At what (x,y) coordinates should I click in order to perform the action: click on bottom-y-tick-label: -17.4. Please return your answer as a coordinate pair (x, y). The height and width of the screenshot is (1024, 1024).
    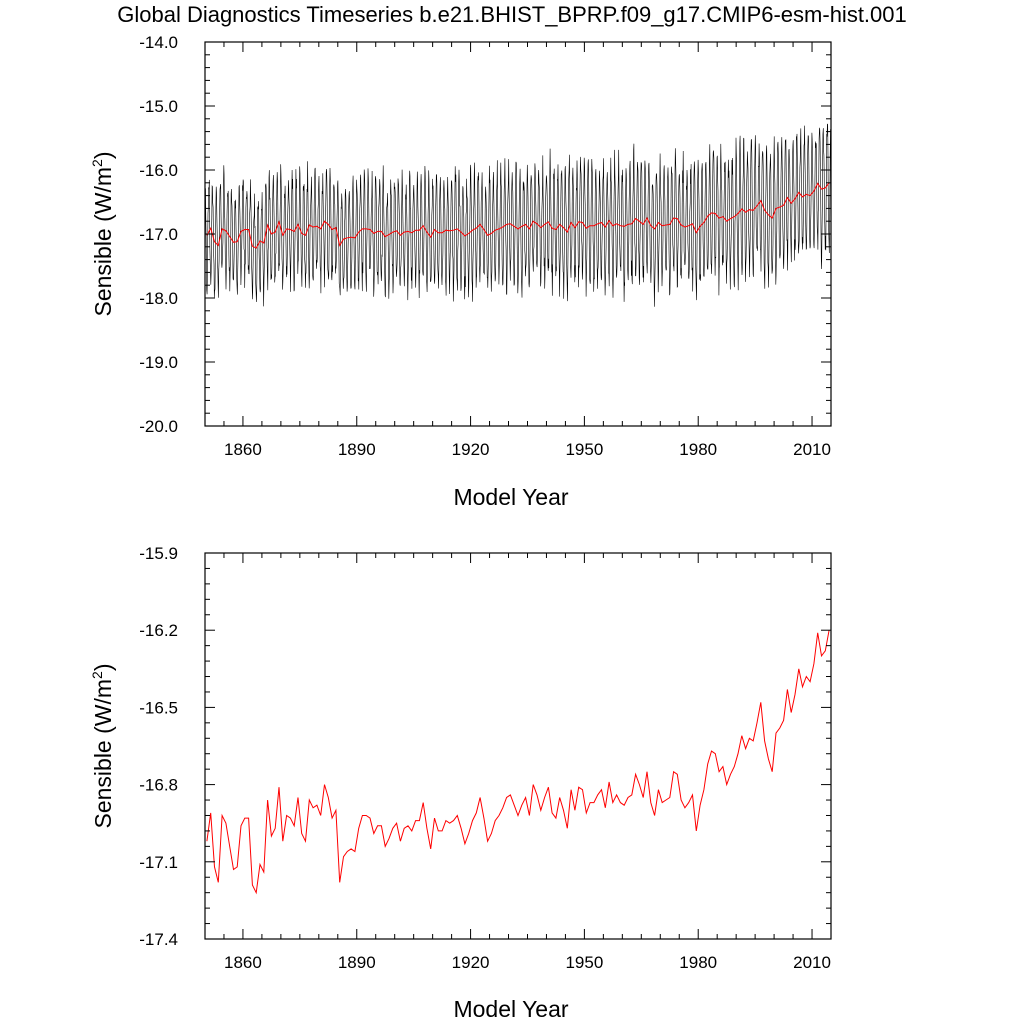
    Looking at the image, I should click on (158, 939).